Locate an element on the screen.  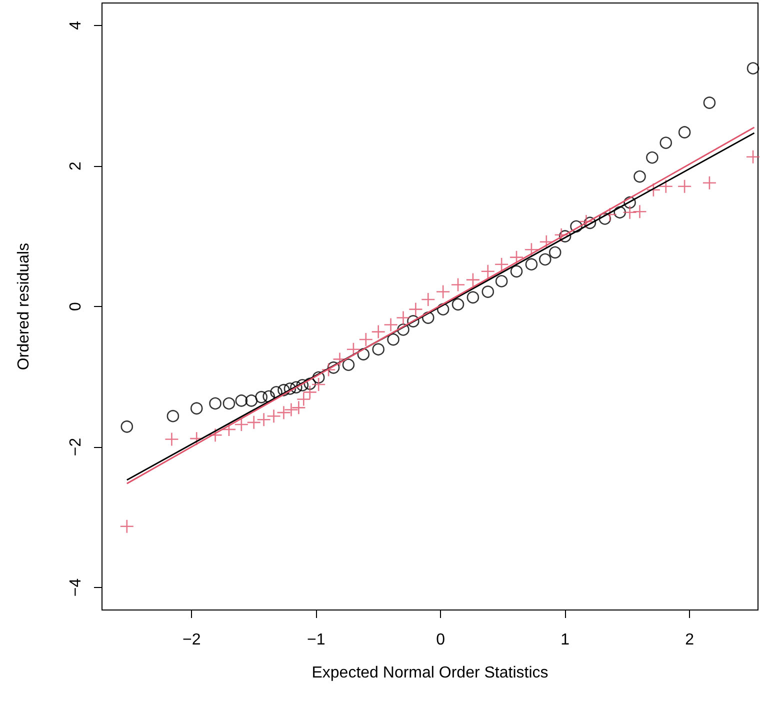
x-tick-label: −1 is located at coordinates (316, 640).